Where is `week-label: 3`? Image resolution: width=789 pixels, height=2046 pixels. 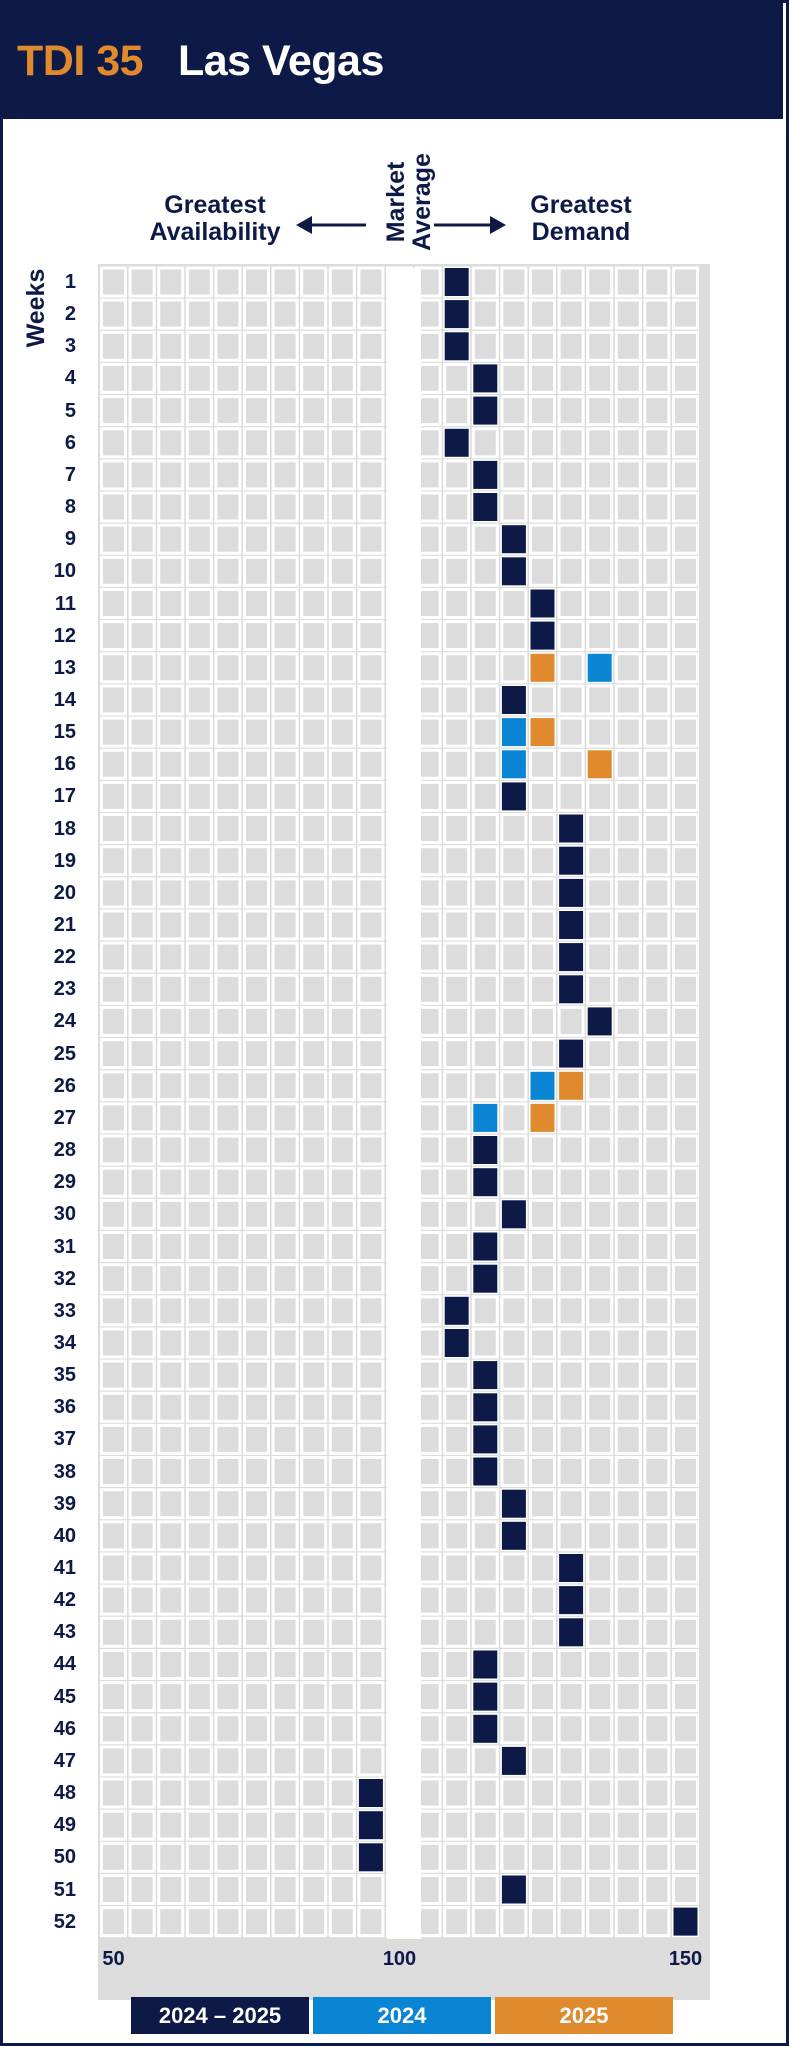
week-label: 3 is located at coordinates (70, 346).